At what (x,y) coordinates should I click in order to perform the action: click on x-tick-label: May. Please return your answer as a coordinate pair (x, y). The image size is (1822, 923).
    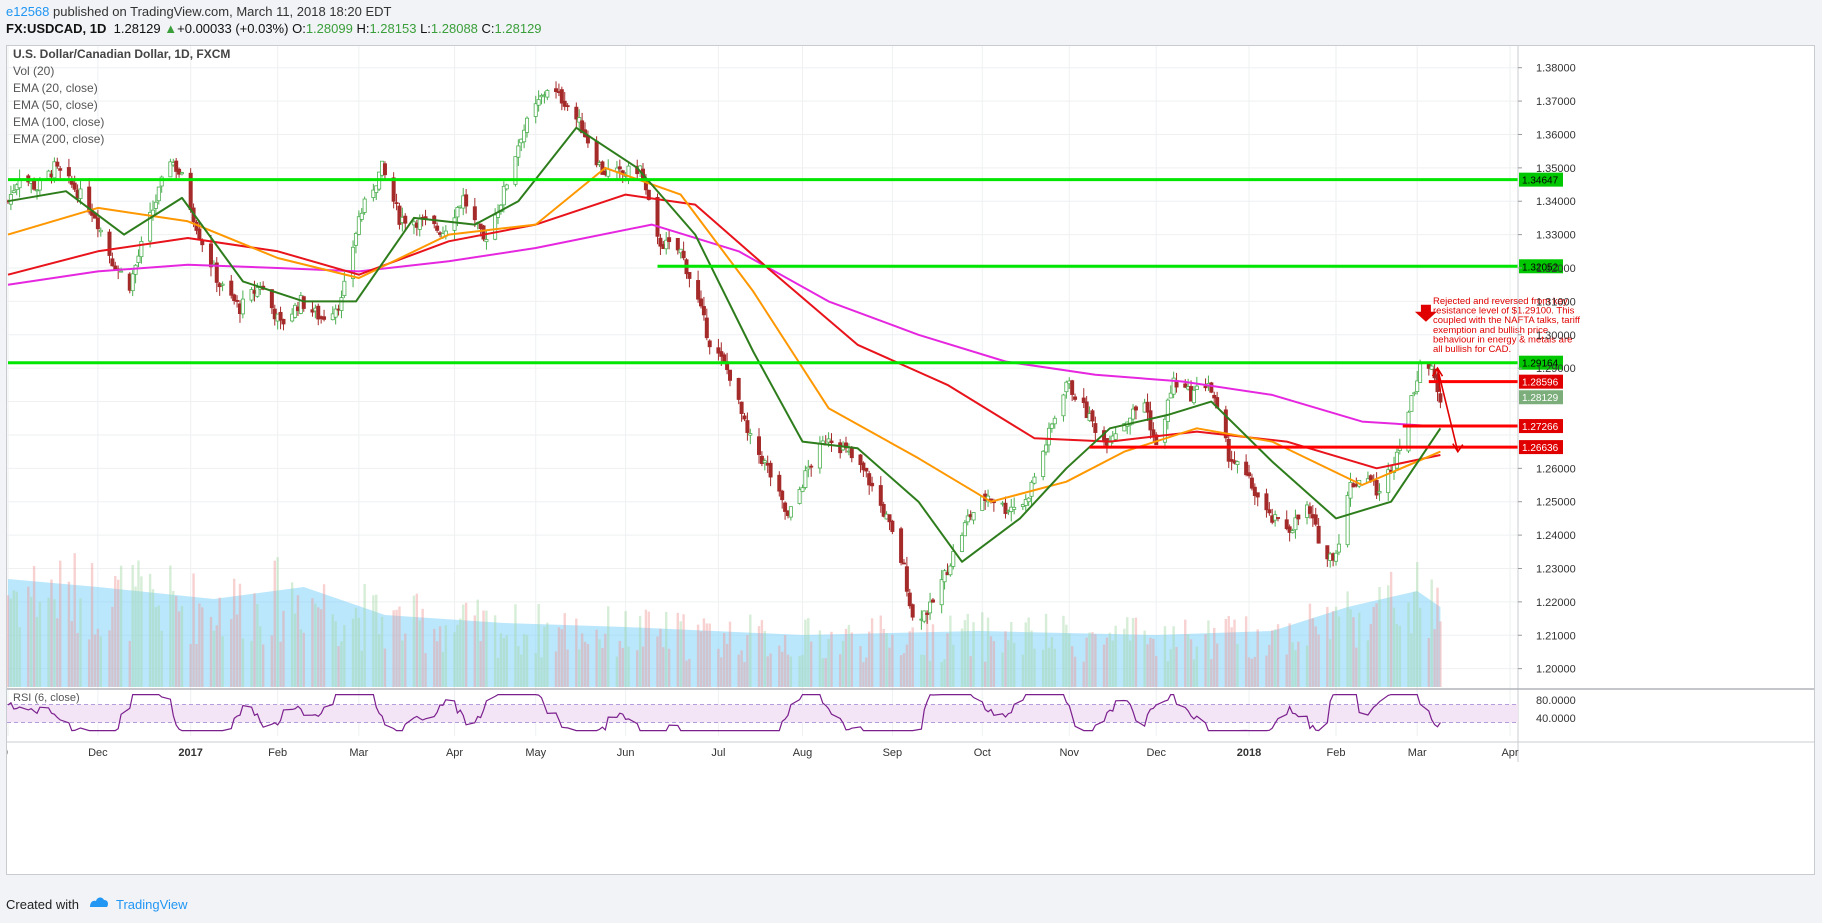
    Looking at the image, I should click on (535, 753).